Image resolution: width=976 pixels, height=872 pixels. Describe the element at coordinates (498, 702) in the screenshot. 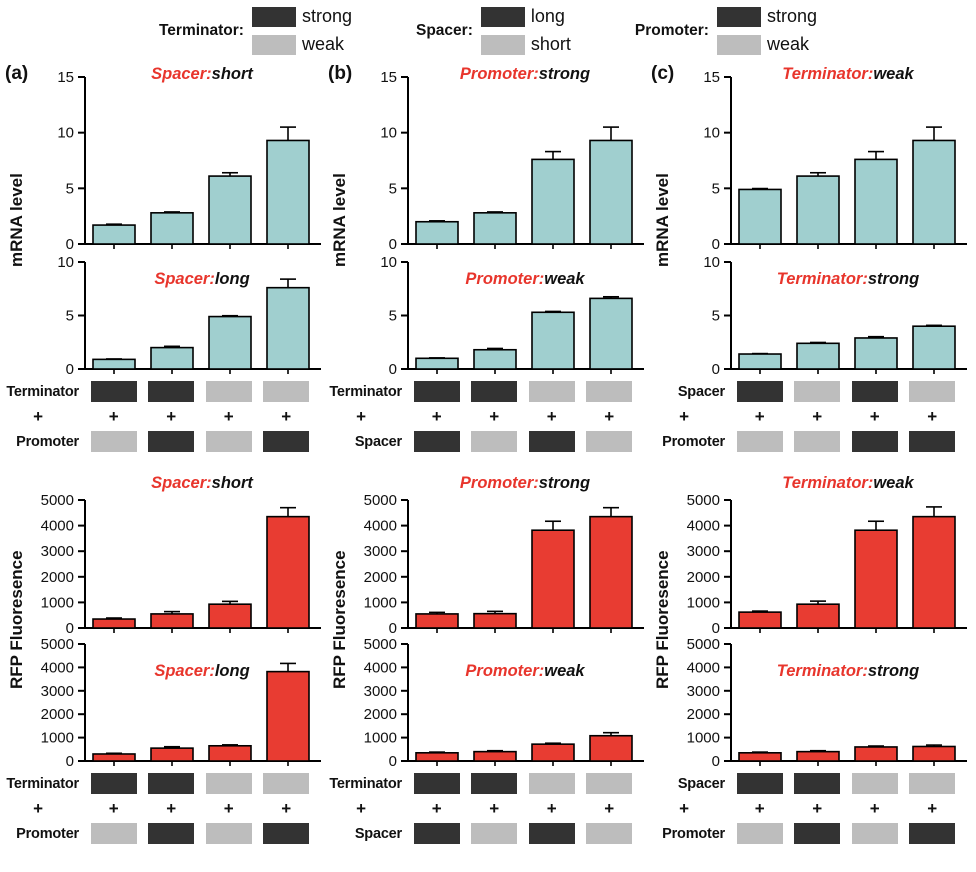

I see `chart-b-rfp-bottom: Promoter:weak 0 1000 2000 3000 4000 5000` at that location.